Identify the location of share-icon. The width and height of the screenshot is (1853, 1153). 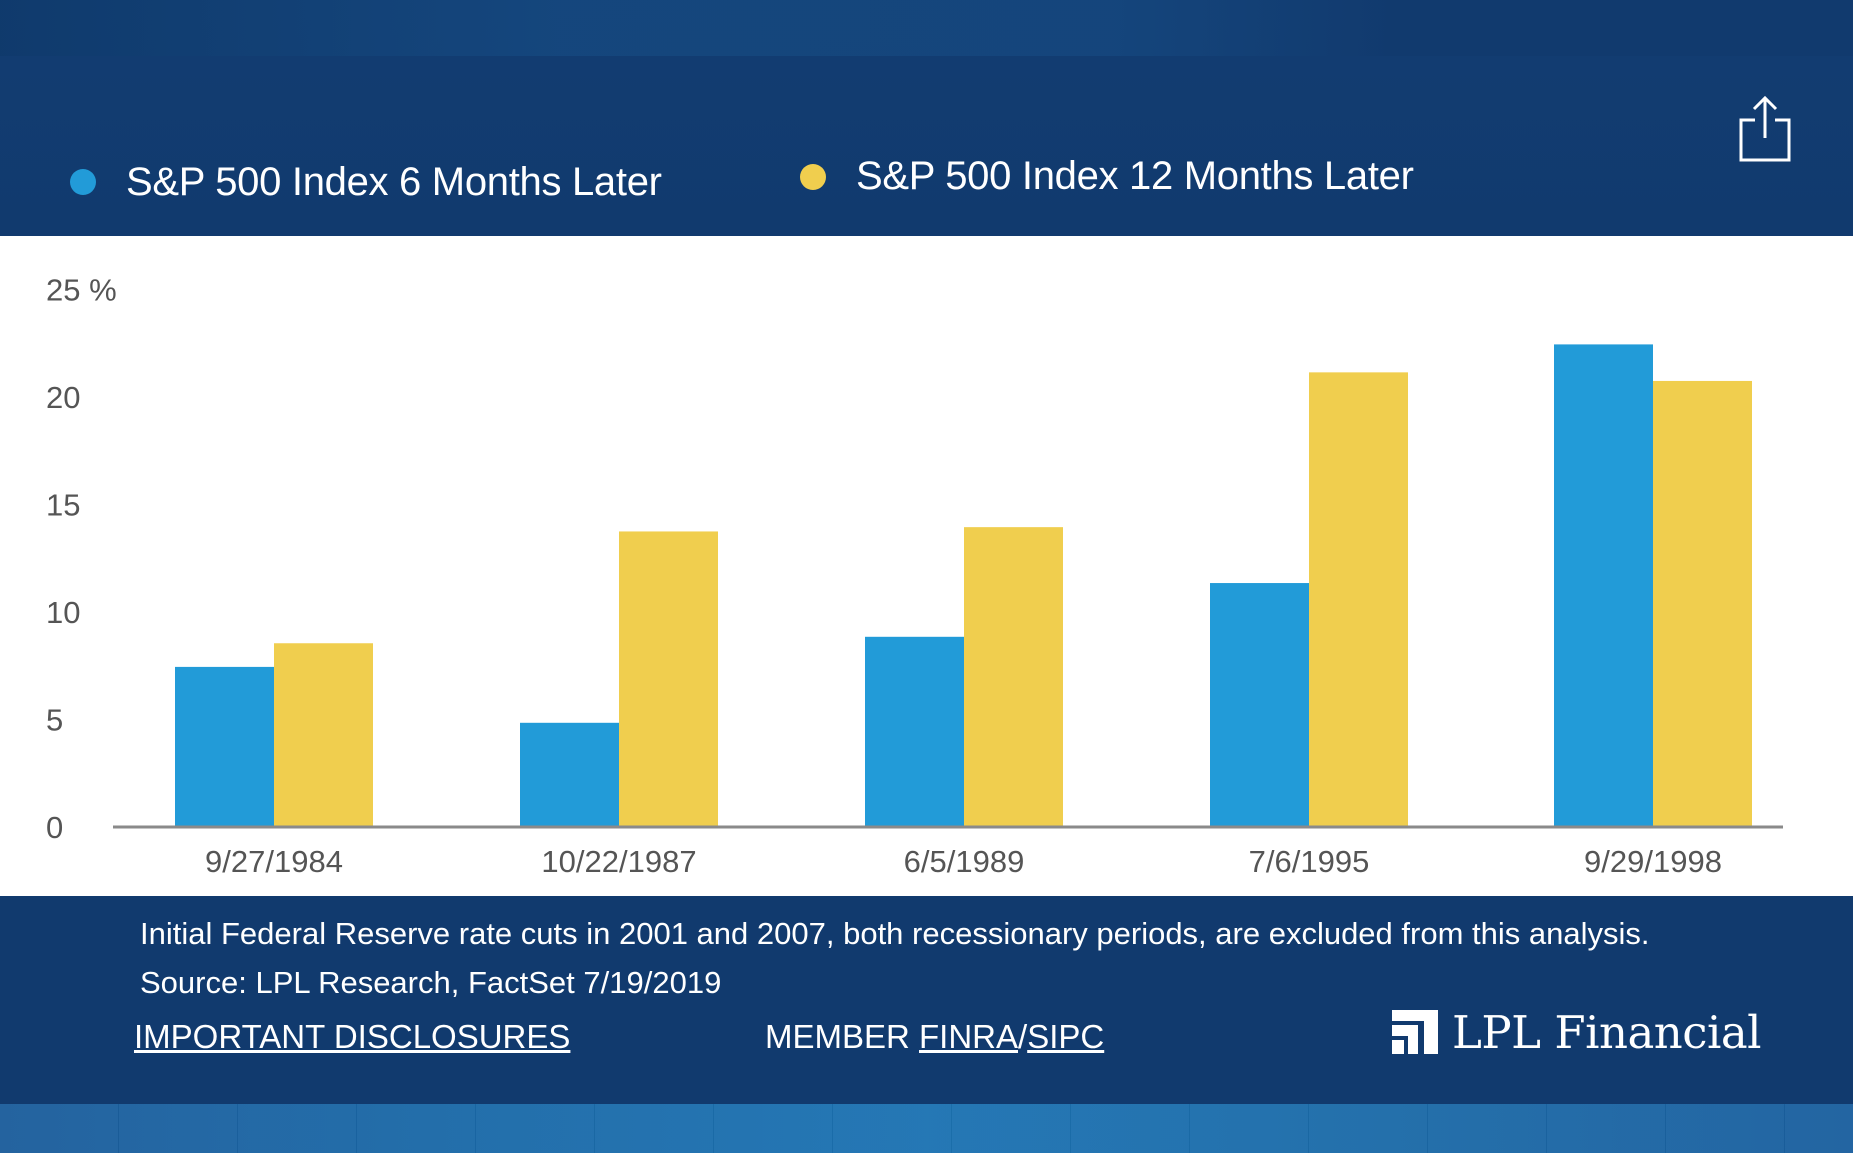
(1765, 128).